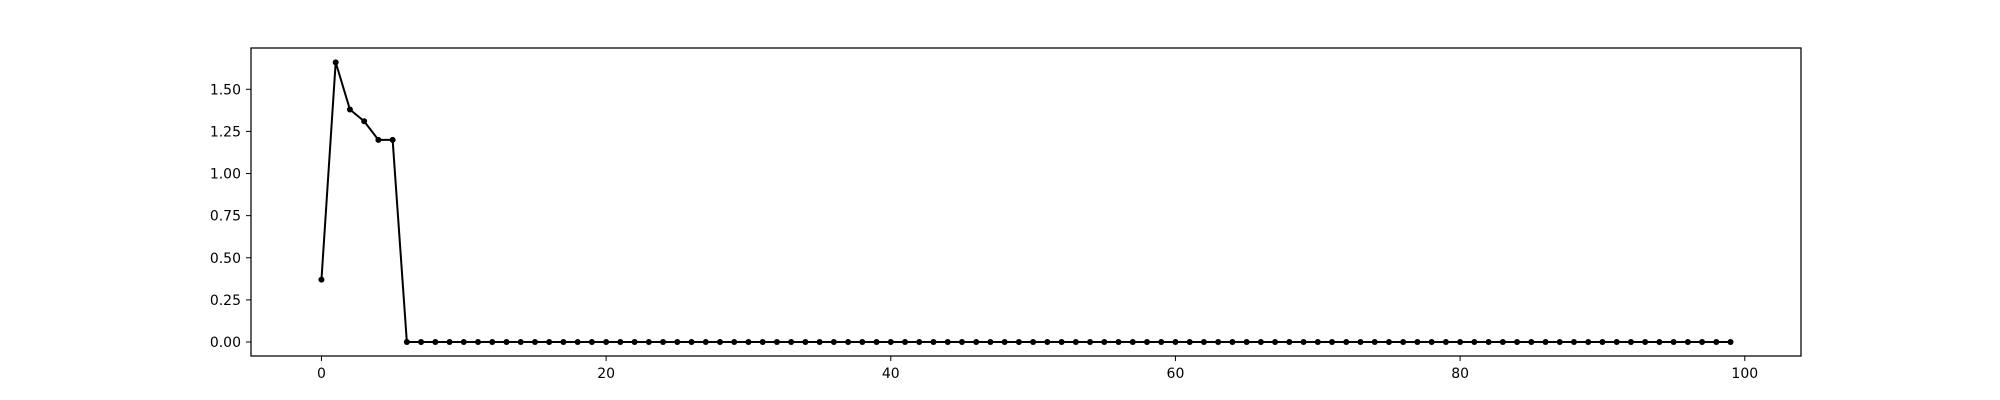 The width and height of the screenshot is (2000, 400). I want to click on y-tick-label: 1.25, so click(225, 132).